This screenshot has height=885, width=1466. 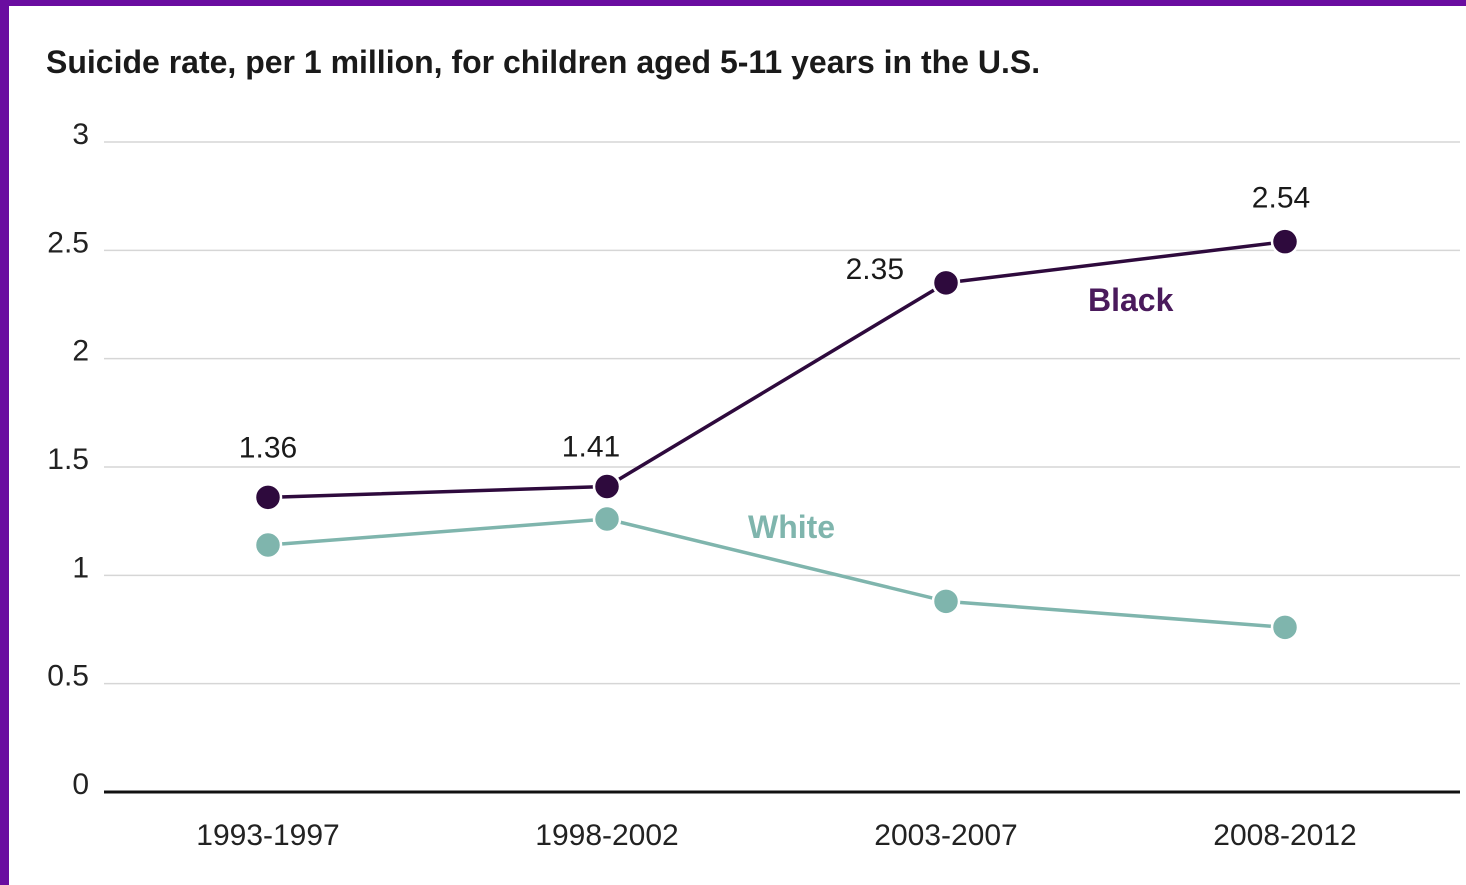 What do you see at coordinates (68, 459) in the screenshot?
I see `y-tick-label: 1.5` at bounding box center [68, 459].